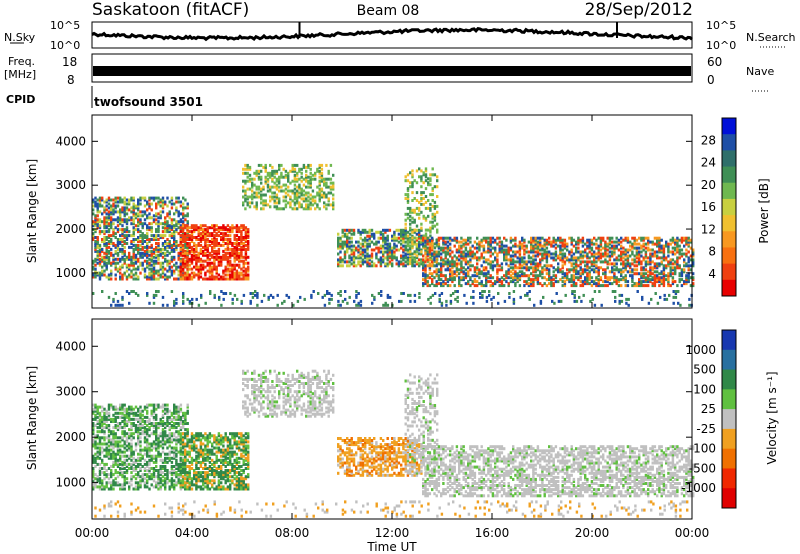  I want to click on colorbar-swatch, so click(729, 191).